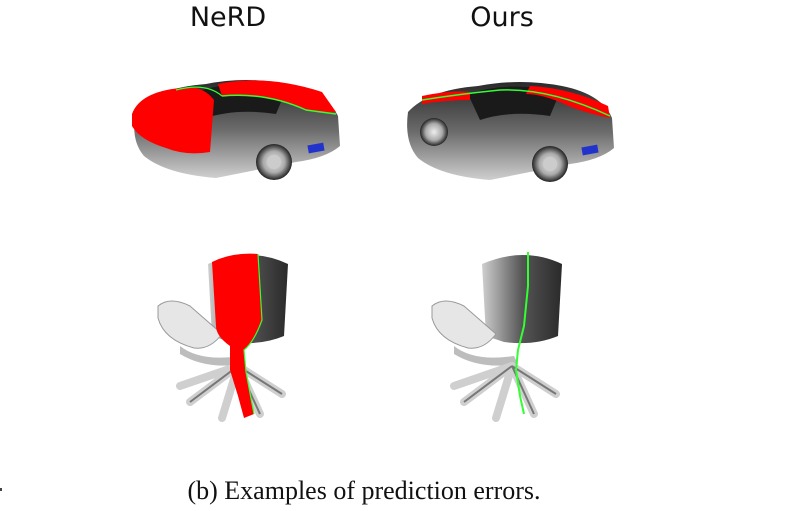 The image size is (797, 511). I want to click on car-ours-render, so click(510, 132).